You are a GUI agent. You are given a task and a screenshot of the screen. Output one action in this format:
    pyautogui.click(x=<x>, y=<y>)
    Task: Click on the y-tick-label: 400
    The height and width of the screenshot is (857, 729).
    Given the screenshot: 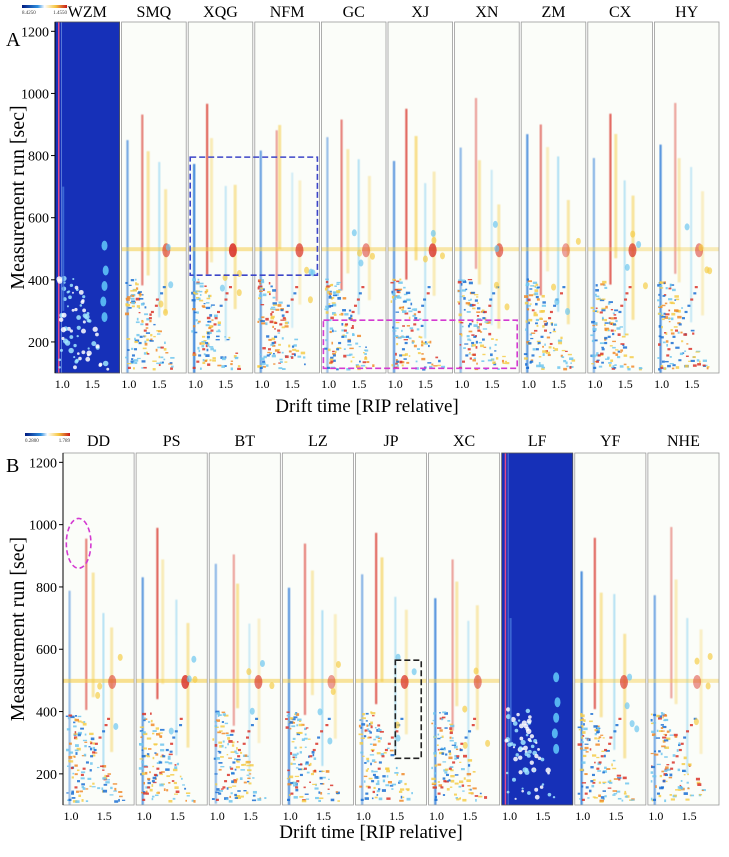 What is the action you would take?
    pyautogui.click(x=46, y=713)
    